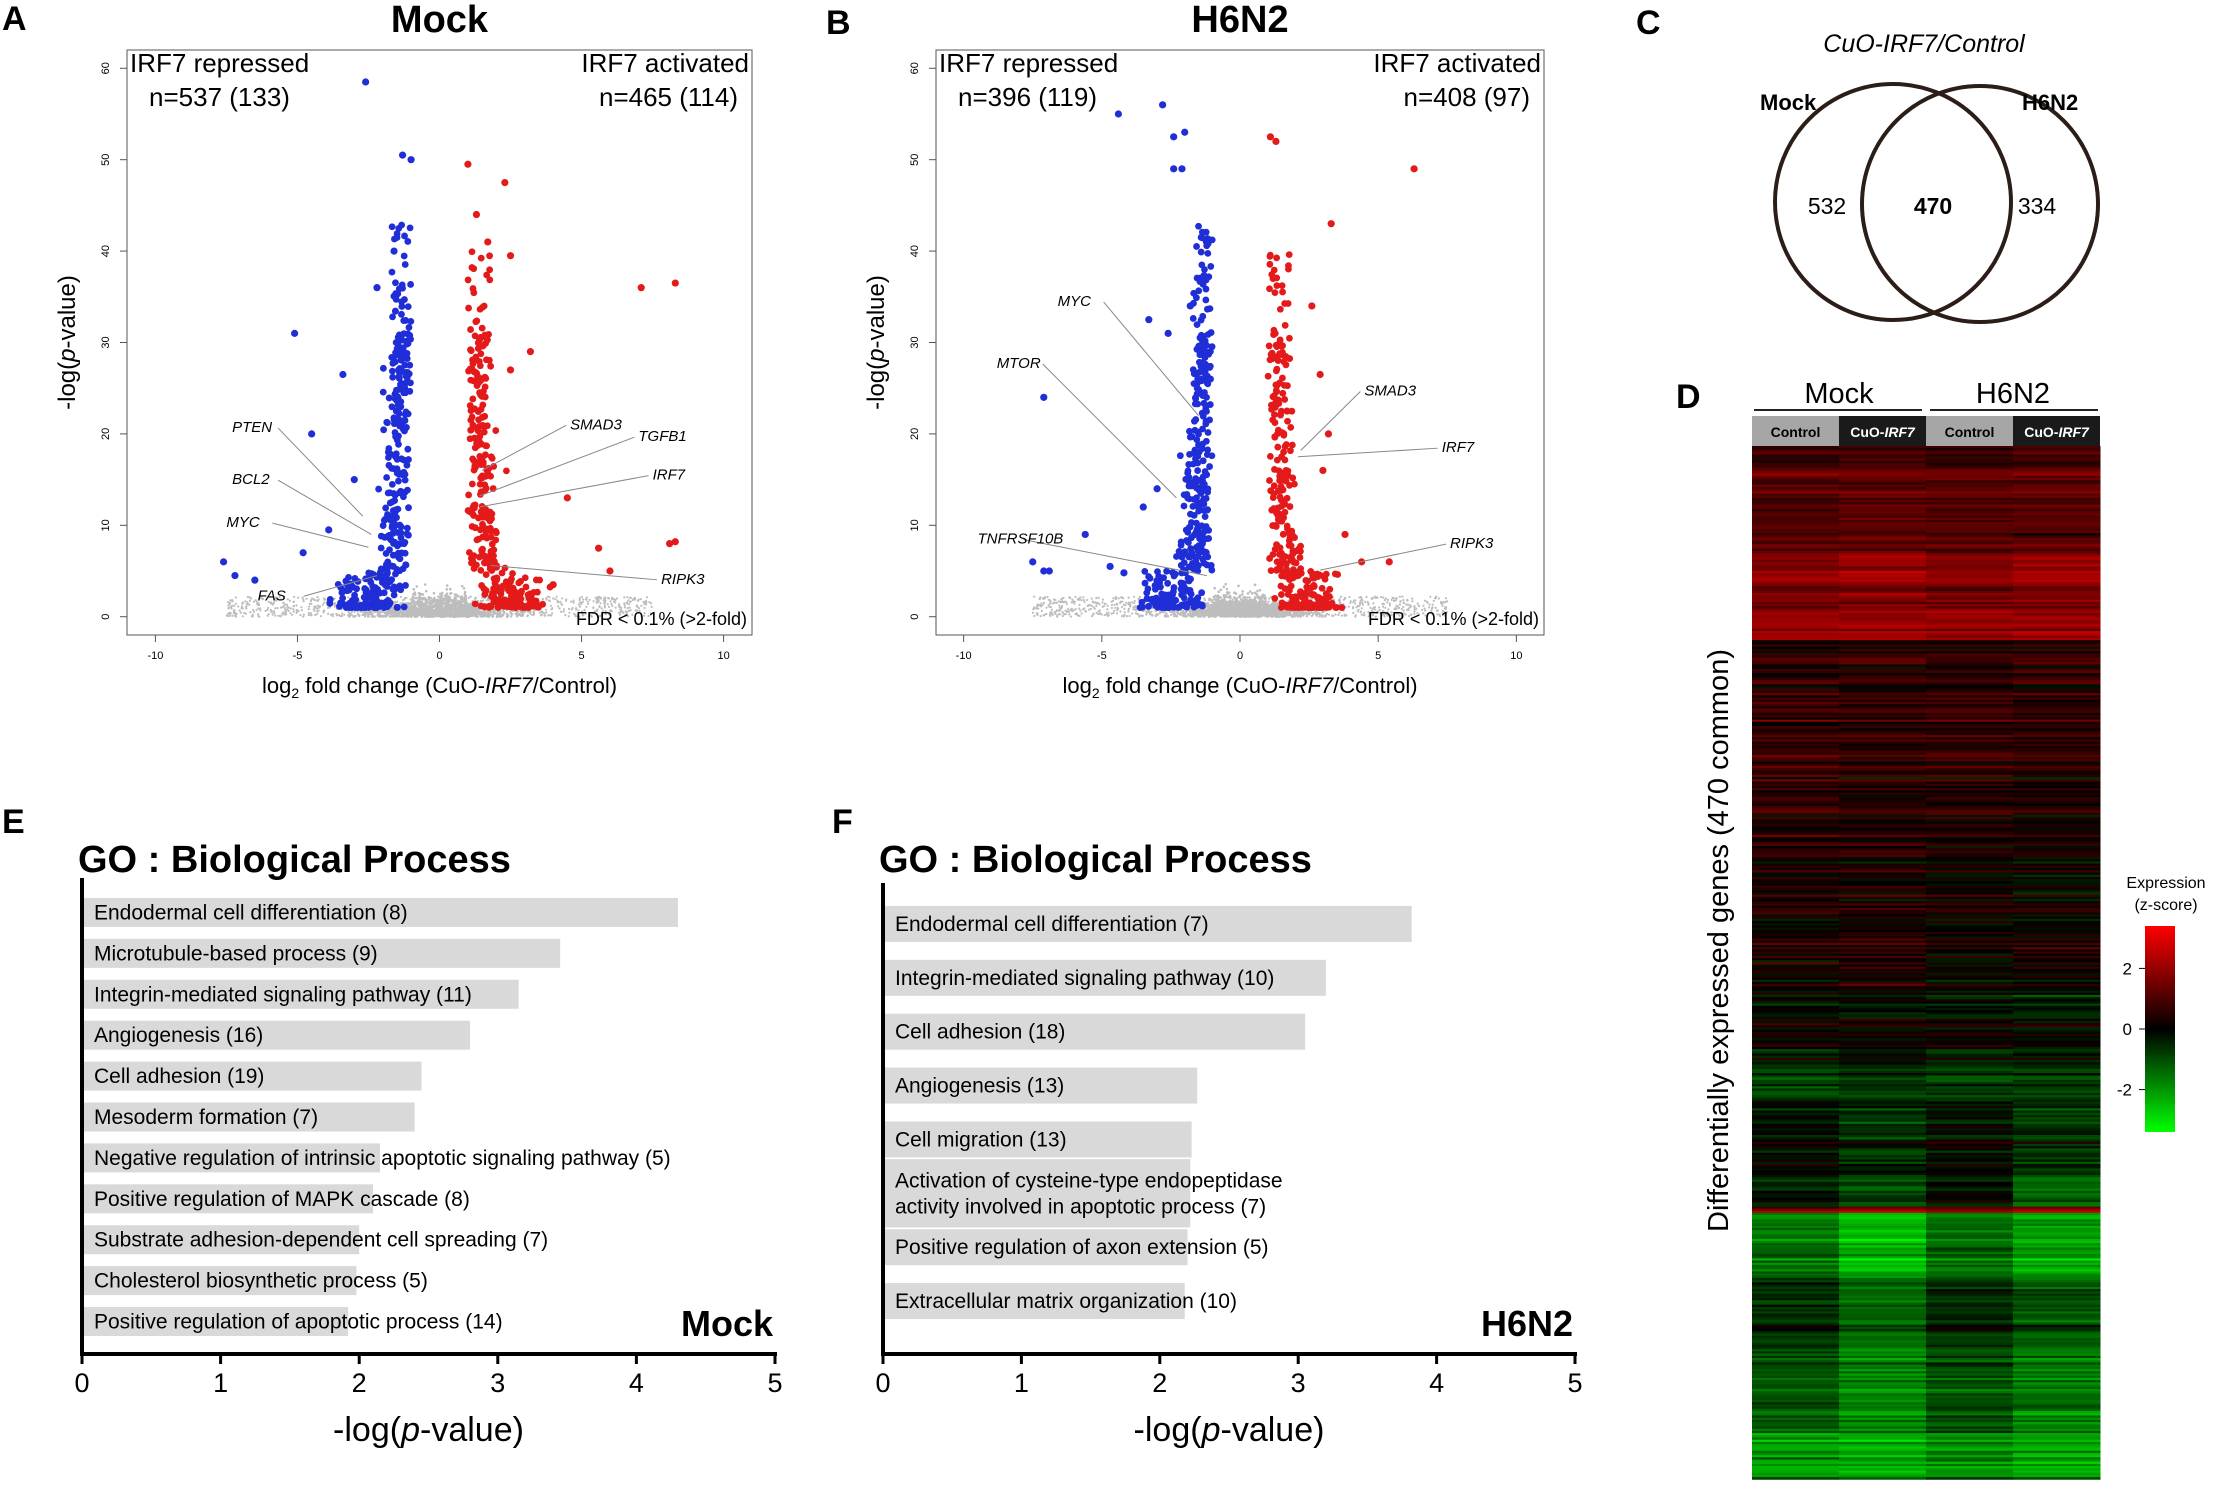 This screenshot has height=1497, width=2220. Describe the element at coordinates (439, 687) in the screenshot. I see `x-axis-label: log2 fold change (CuO-IRF7/Control)` at that location.